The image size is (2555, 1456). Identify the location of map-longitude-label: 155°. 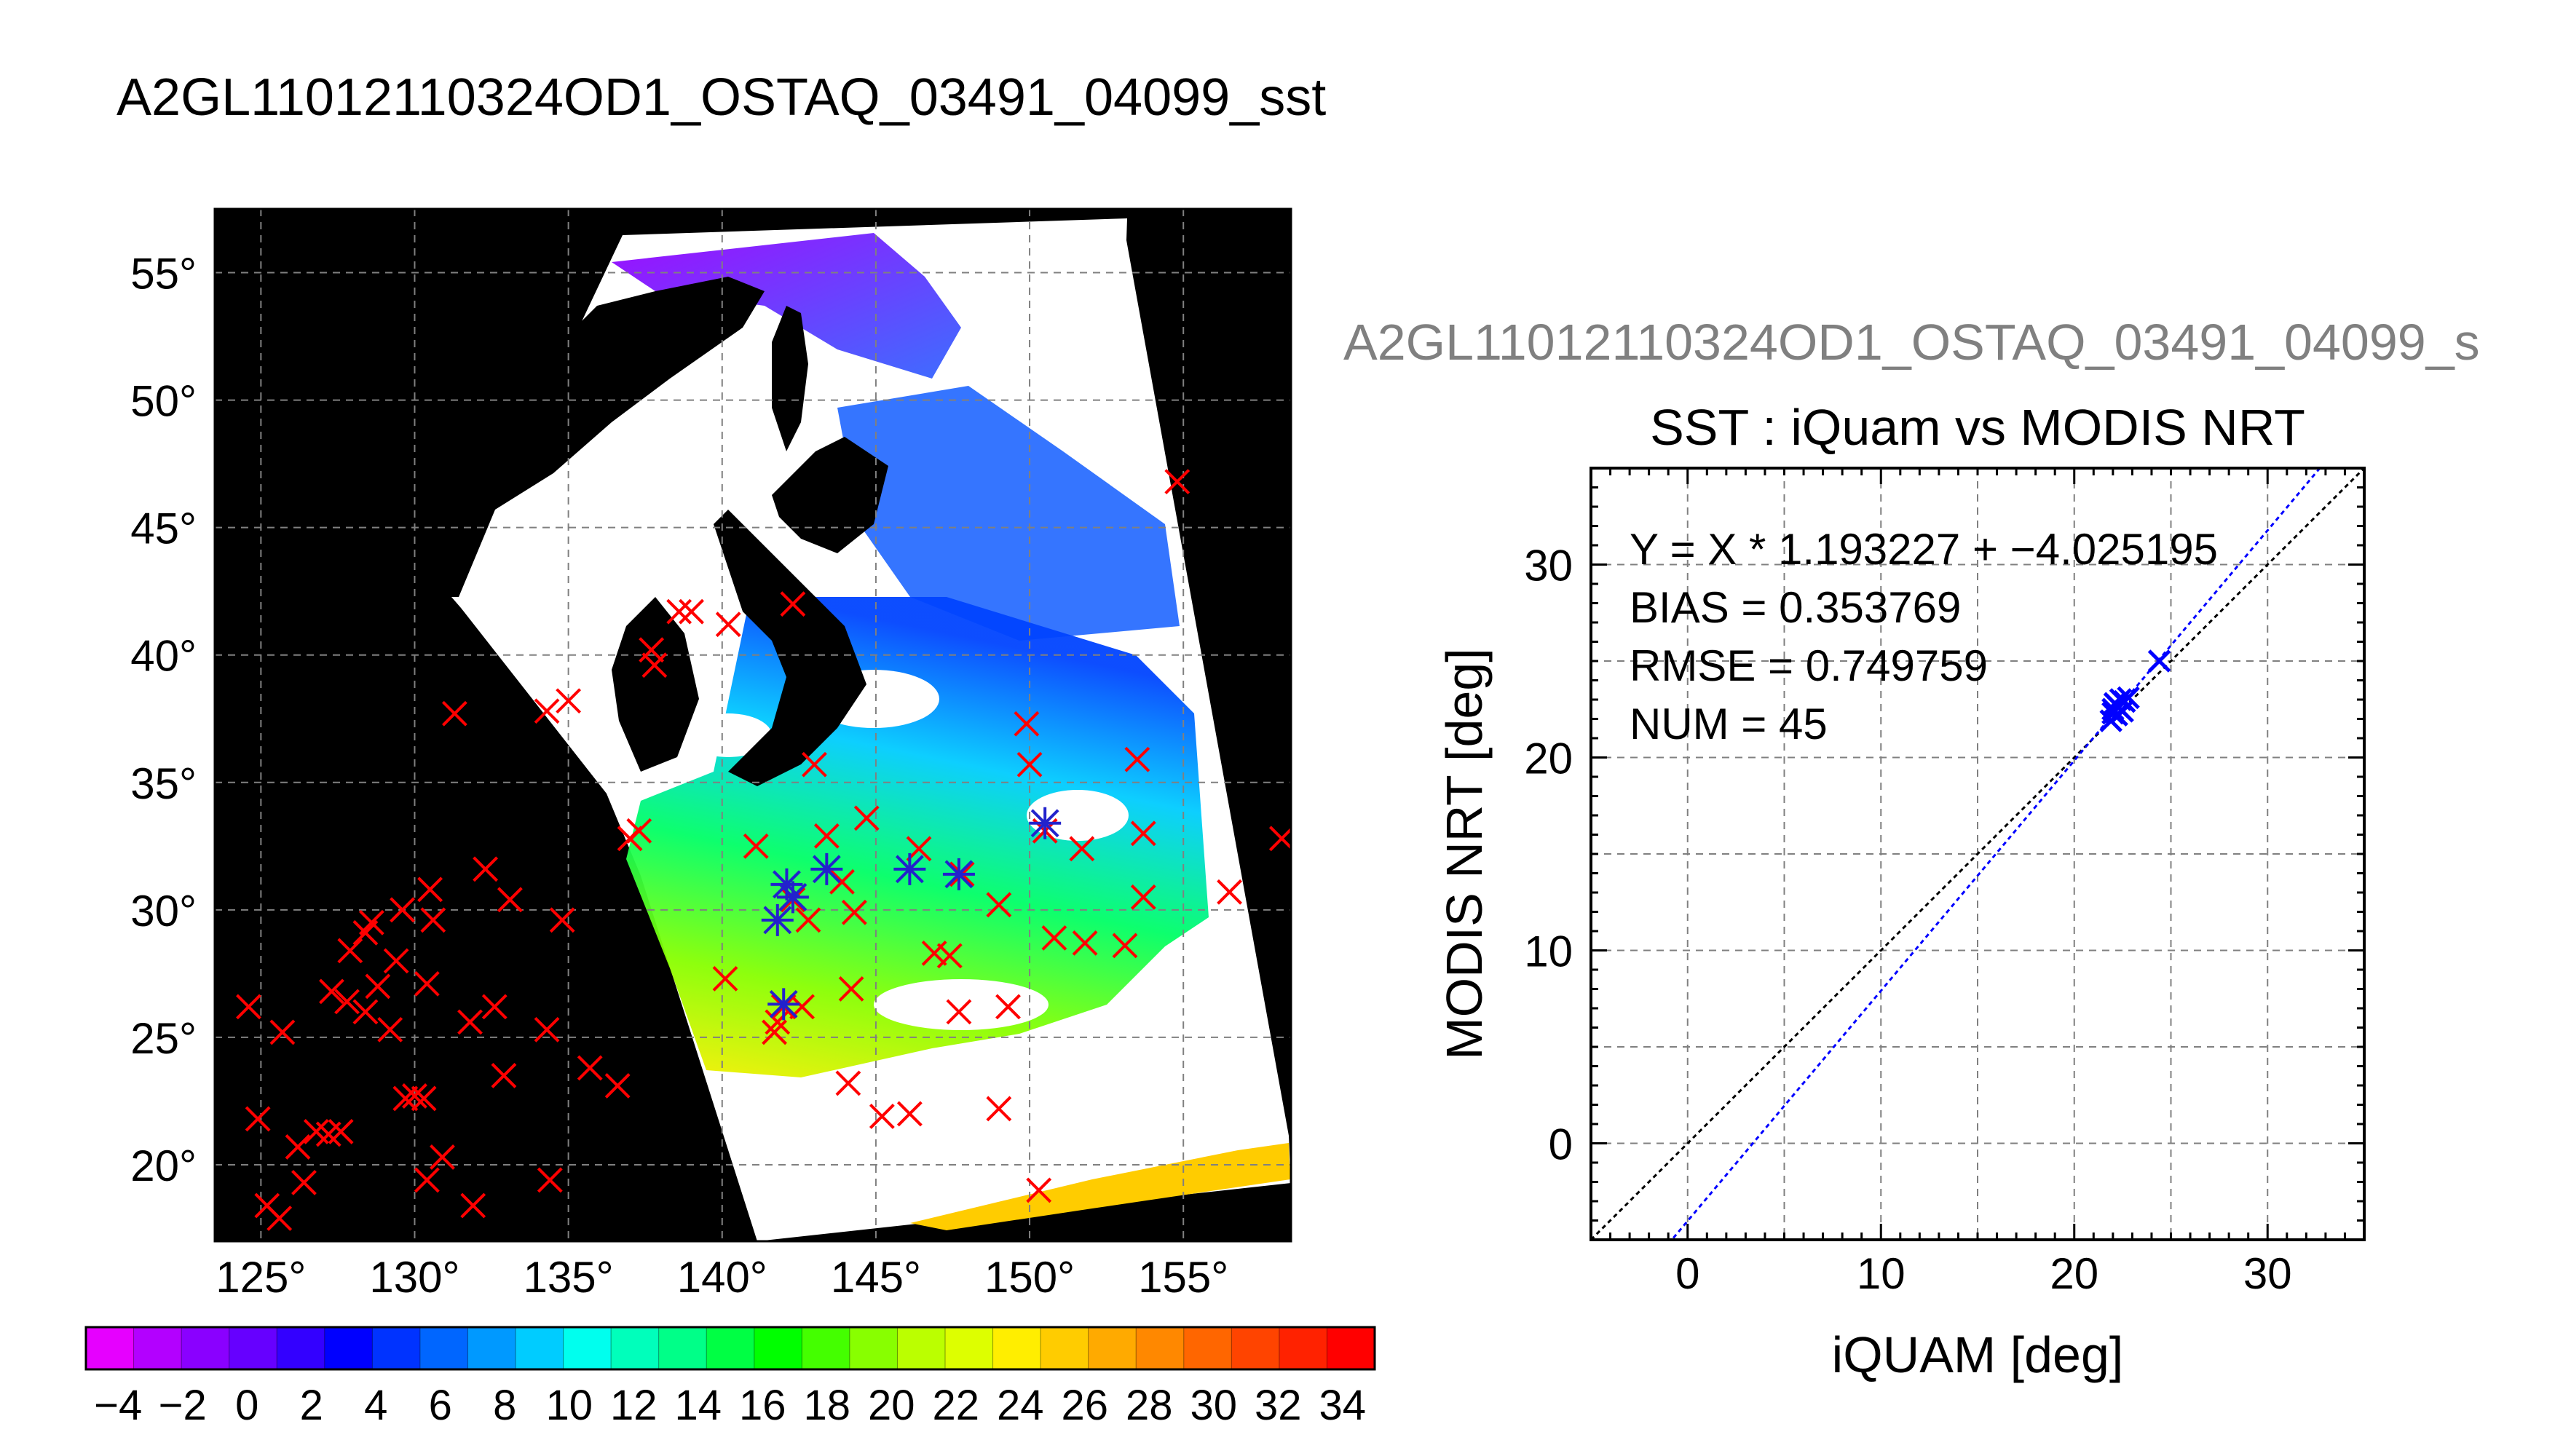
(1183, 1277).